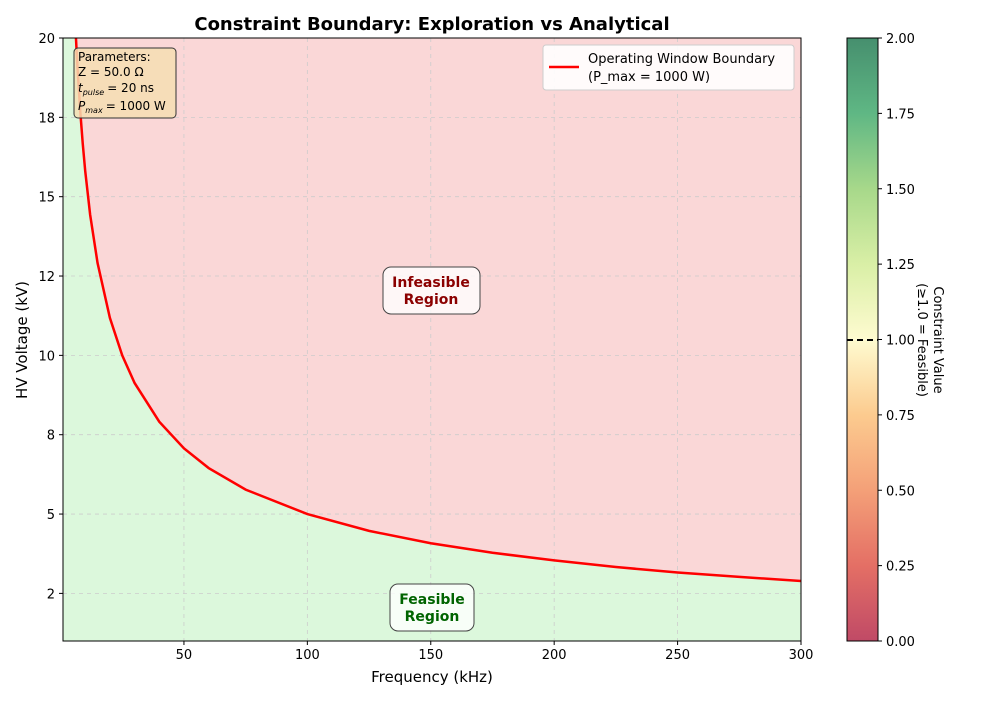 The height and width of the screenshot is (704, 1000). I want to click on y-tick-label: 18, so click(46, 118).